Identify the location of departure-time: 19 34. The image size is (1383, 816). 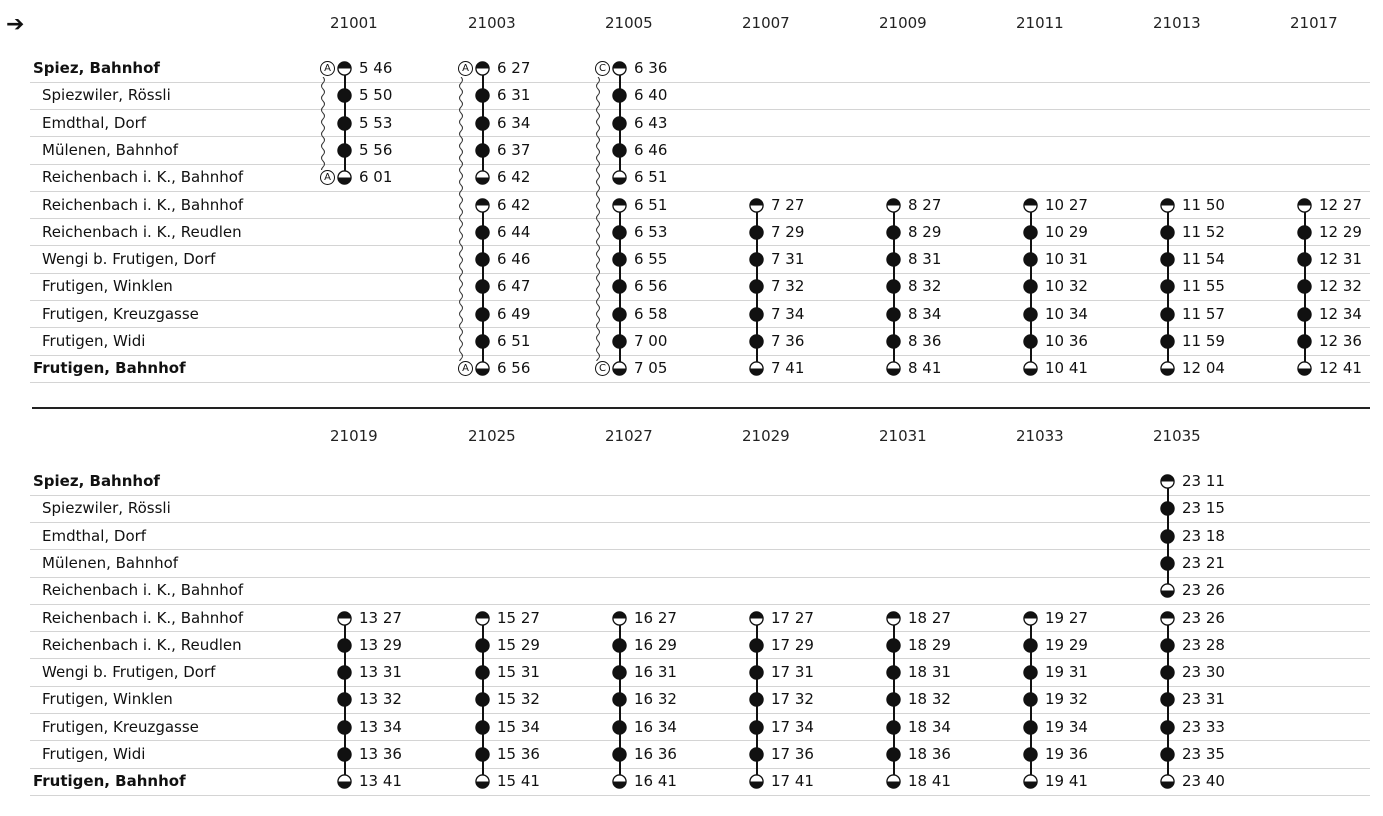
(1066, 726).